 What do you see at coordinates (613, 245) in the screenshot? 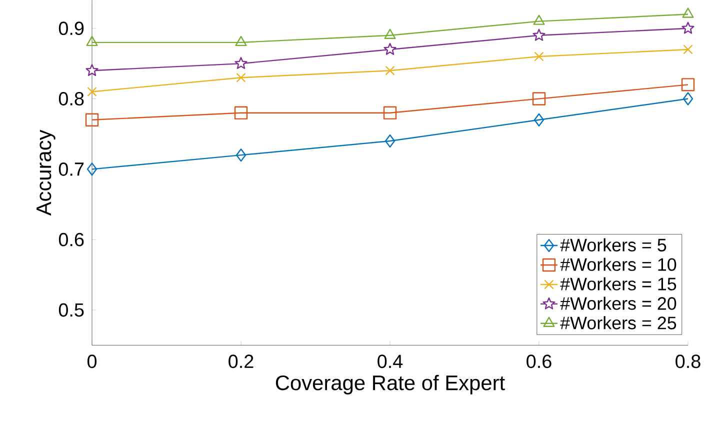
I see `legend-label: #Workers = 5` at bounding box center [613, 245].